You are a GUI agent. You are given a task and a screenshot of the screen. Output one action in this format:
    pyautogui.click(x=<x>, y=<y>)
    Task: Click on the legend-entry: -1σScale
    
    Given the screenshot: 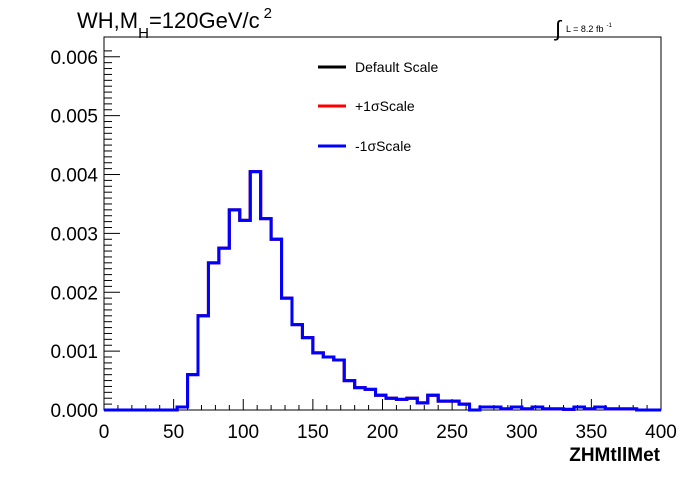 What is the action you would take?
    pyautogui.click(x=383, y=146)
    